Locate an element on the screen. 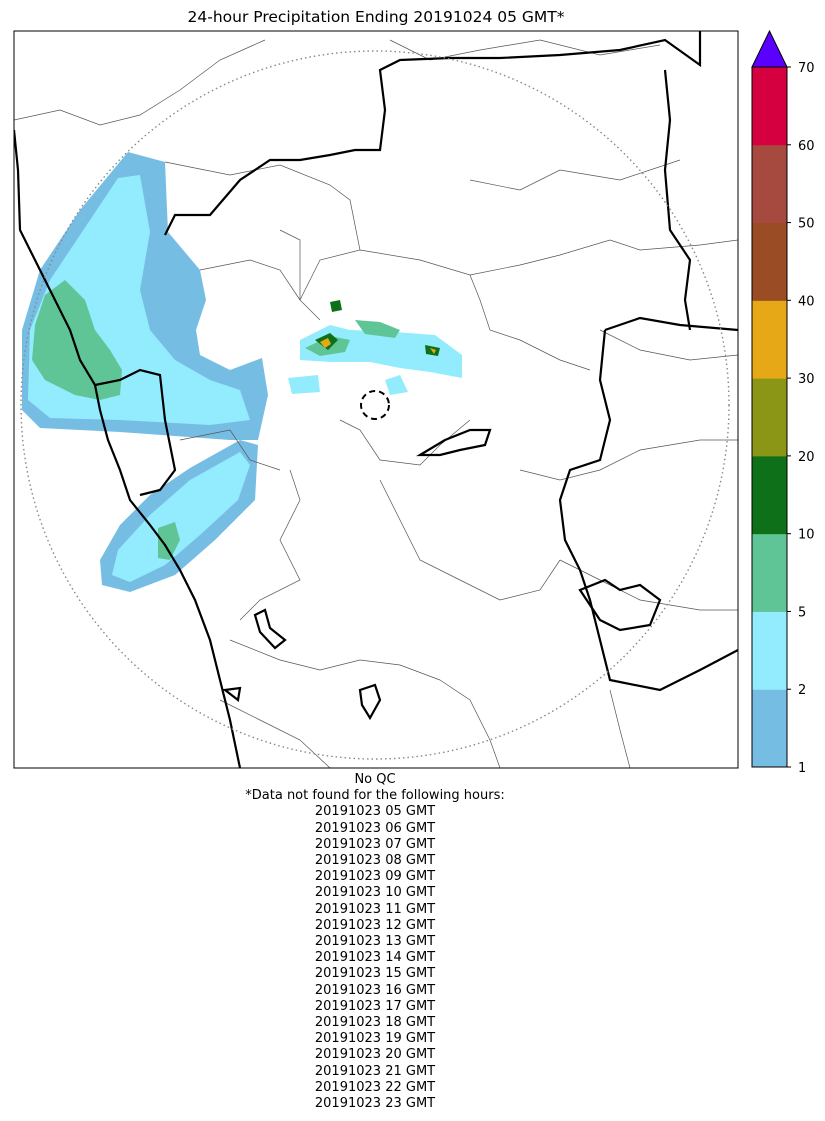 This screenshot has width=825, height=1121. colorbar-tick-label: 5 is located at coordinates (802, 612).